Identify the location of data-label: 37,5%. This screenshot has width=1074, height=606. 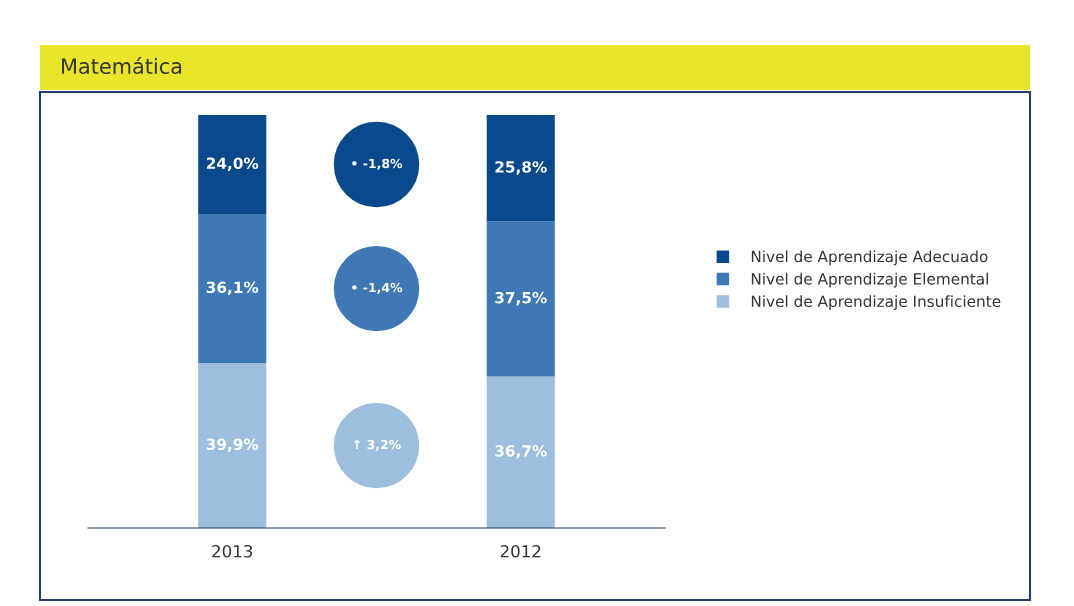
(521, 298).